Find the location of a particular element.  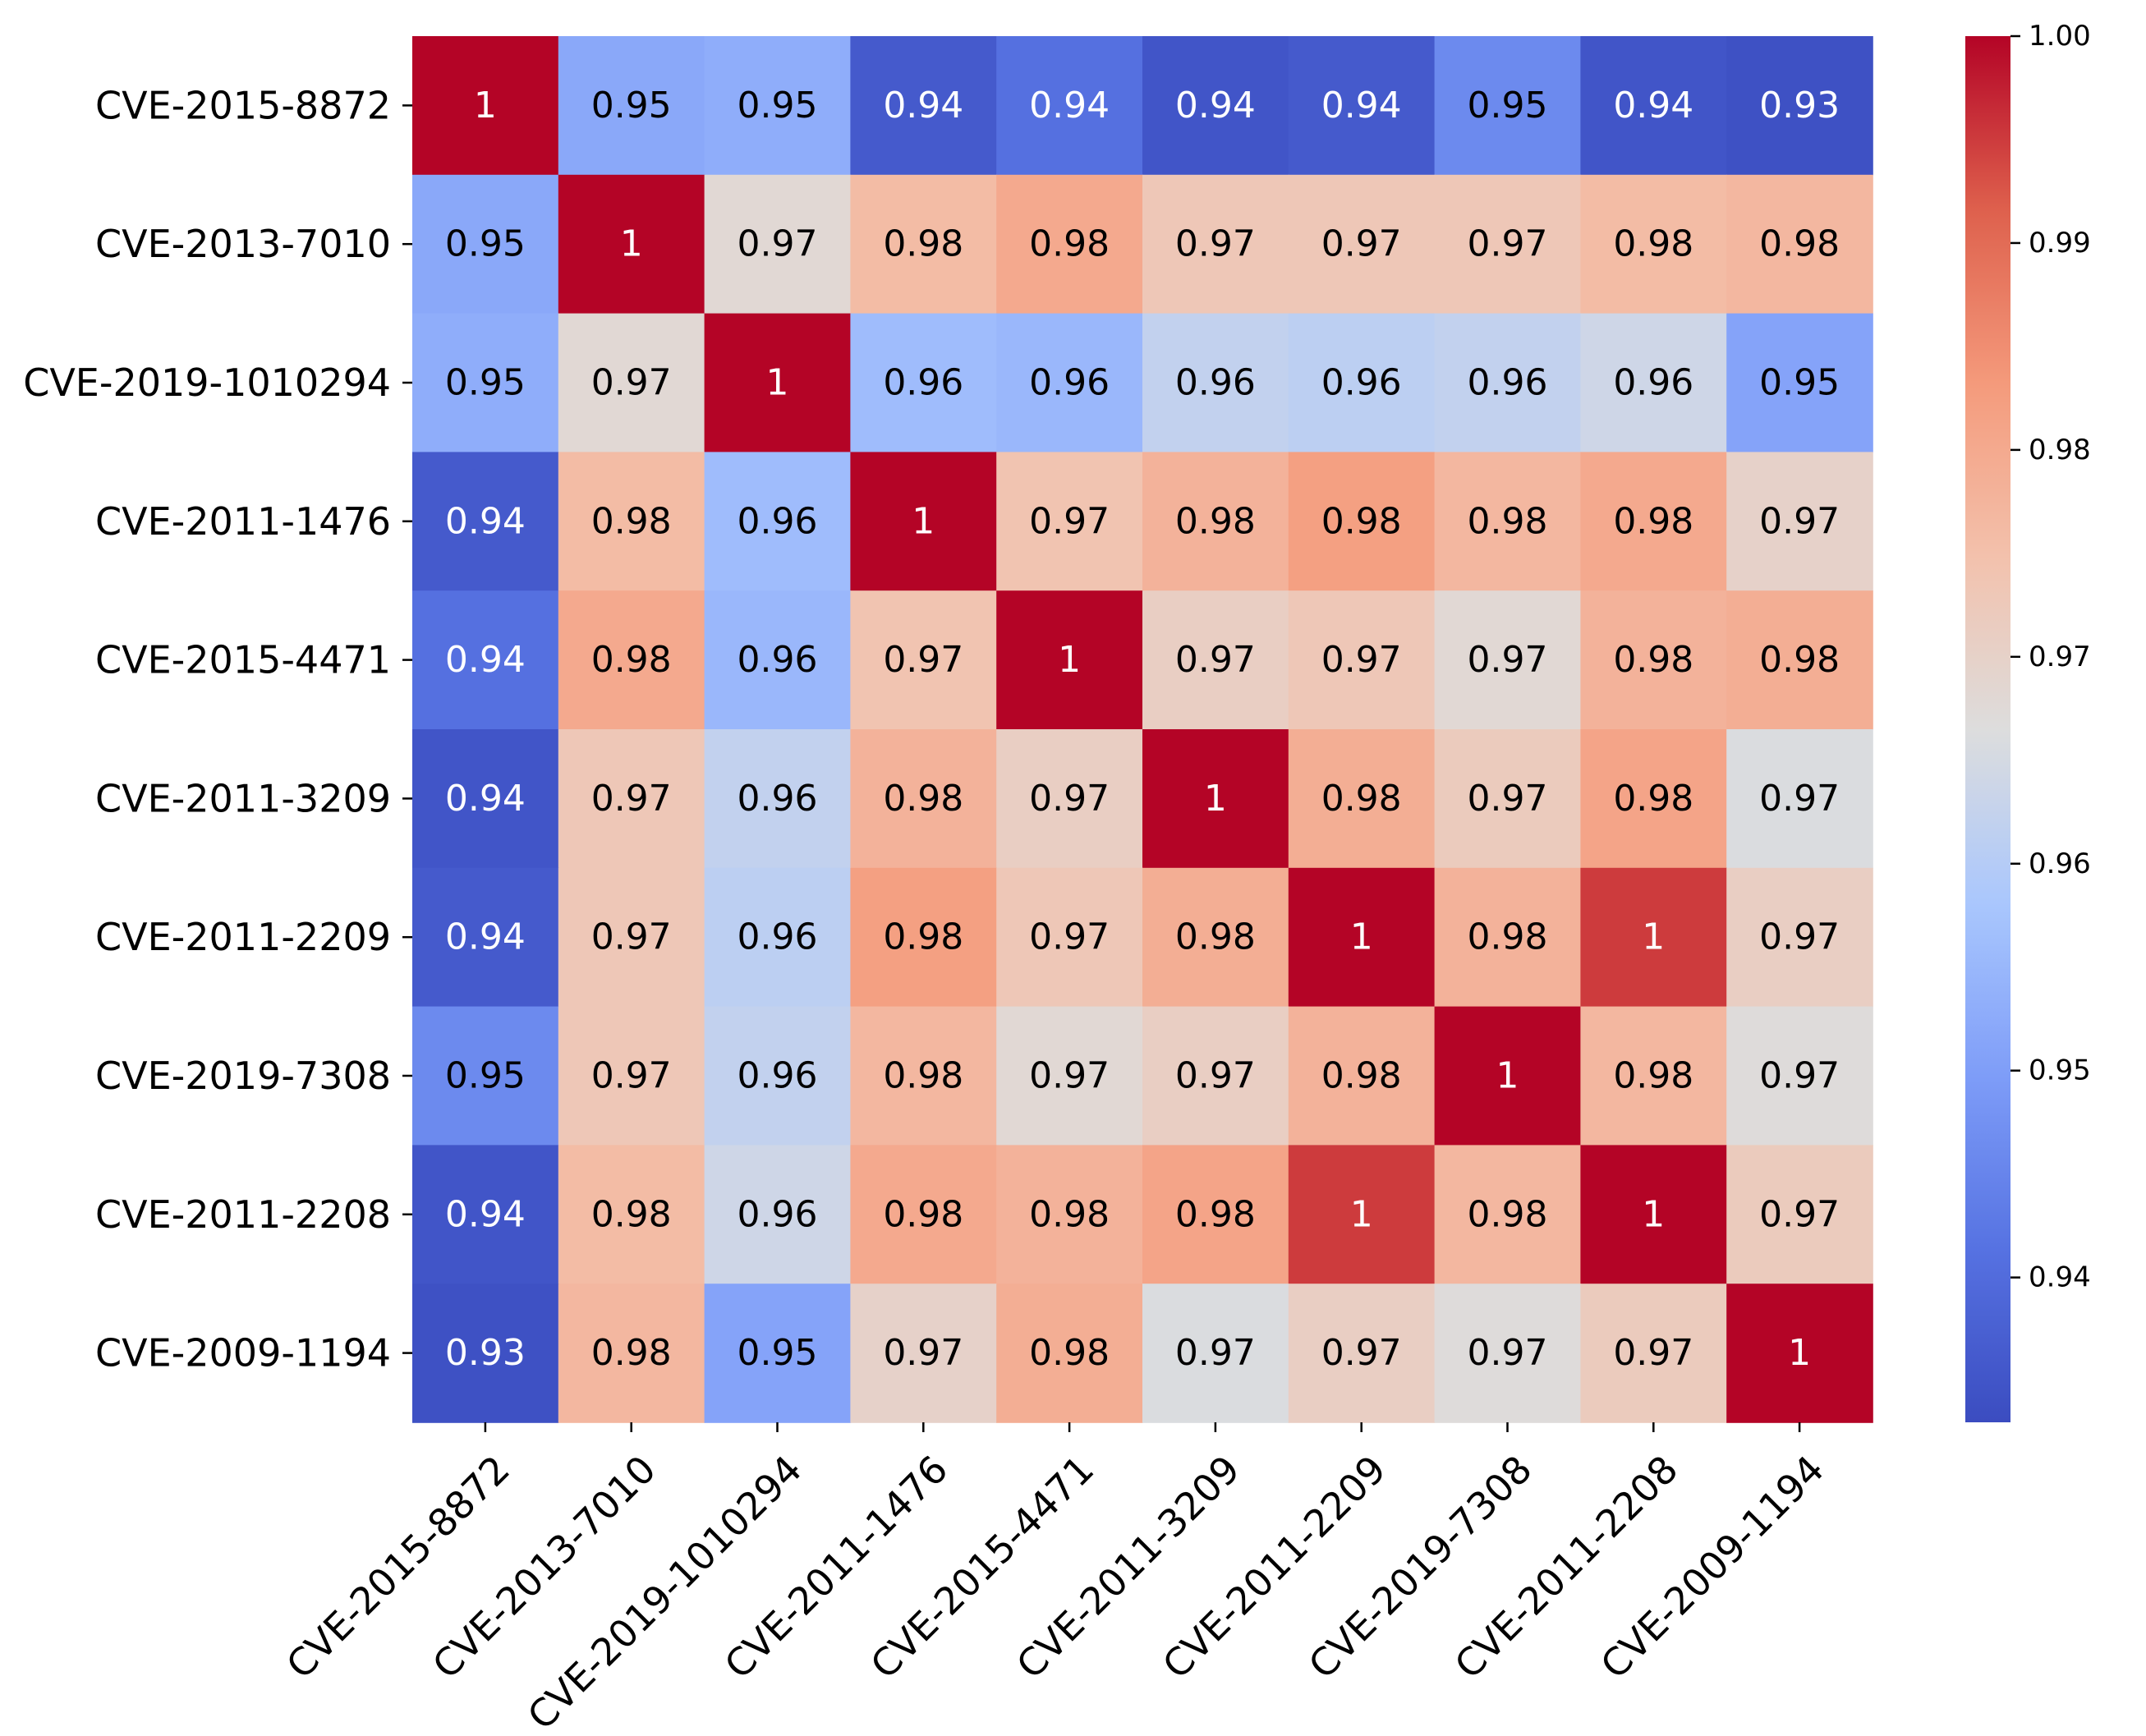

heatmap-cell-label-r8-c0: 0.94 is located at coordinates (485, 1214).